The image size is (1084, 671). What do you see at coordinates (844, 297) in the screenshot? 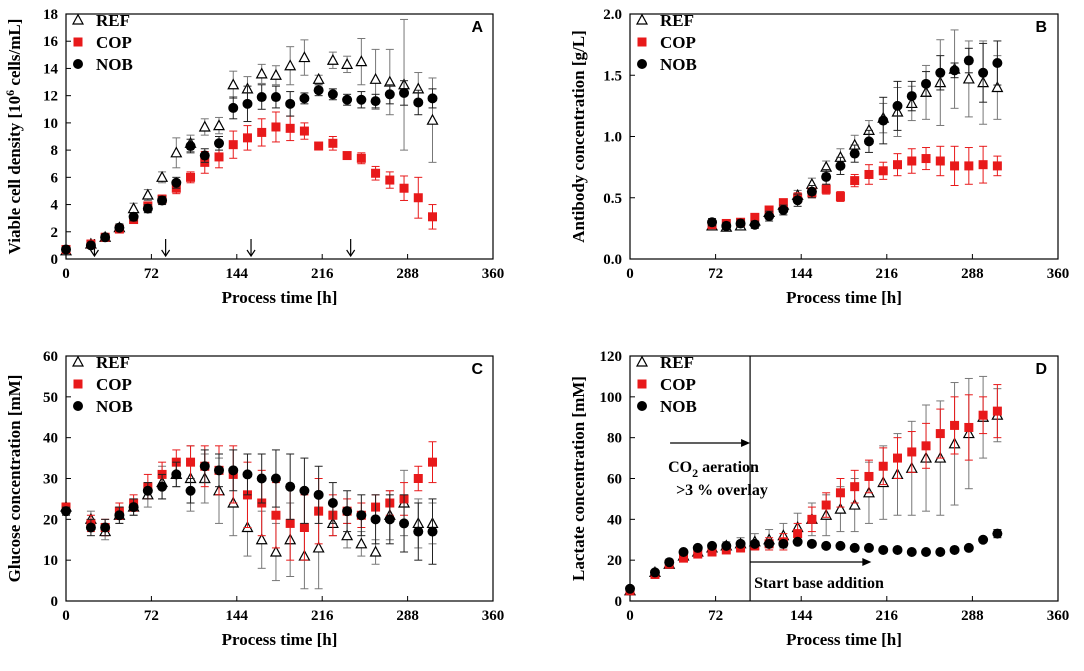
I see `x-axis-label: Process time [h]` at bounding box center [844, 297].